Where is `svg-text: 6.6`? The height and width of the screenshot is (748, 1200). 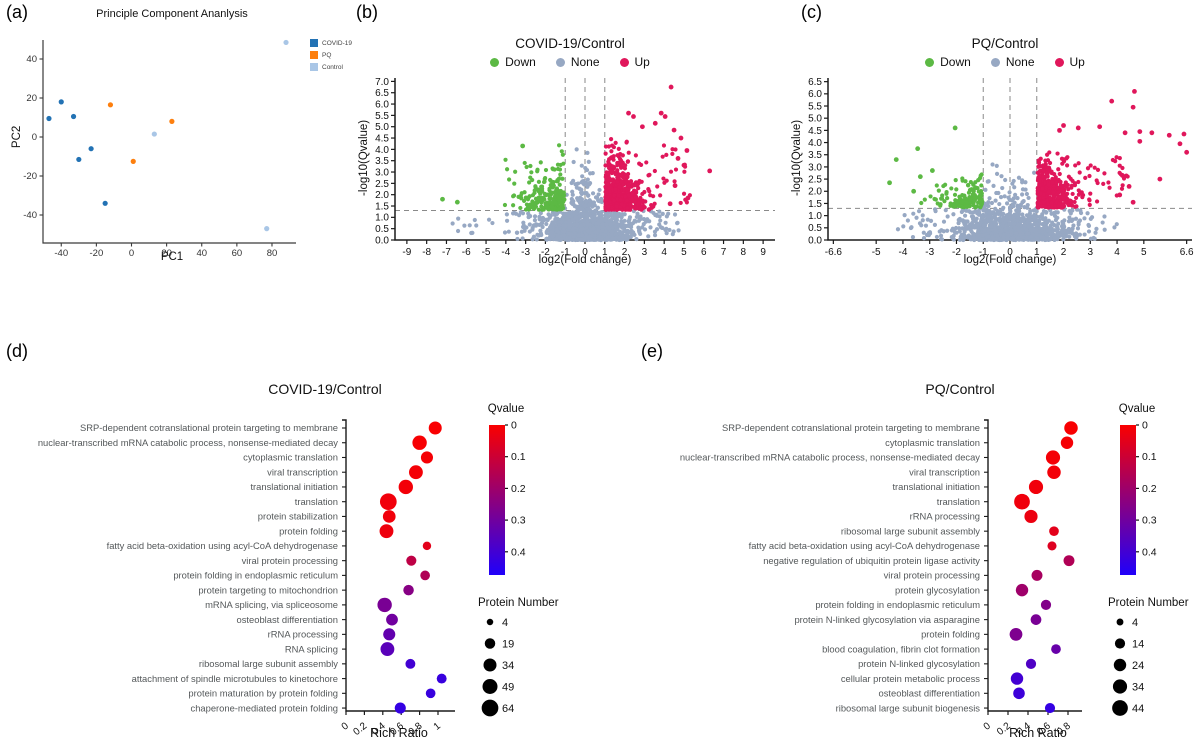
svg-text: 6.6 is located at coordinates (1187, 252).